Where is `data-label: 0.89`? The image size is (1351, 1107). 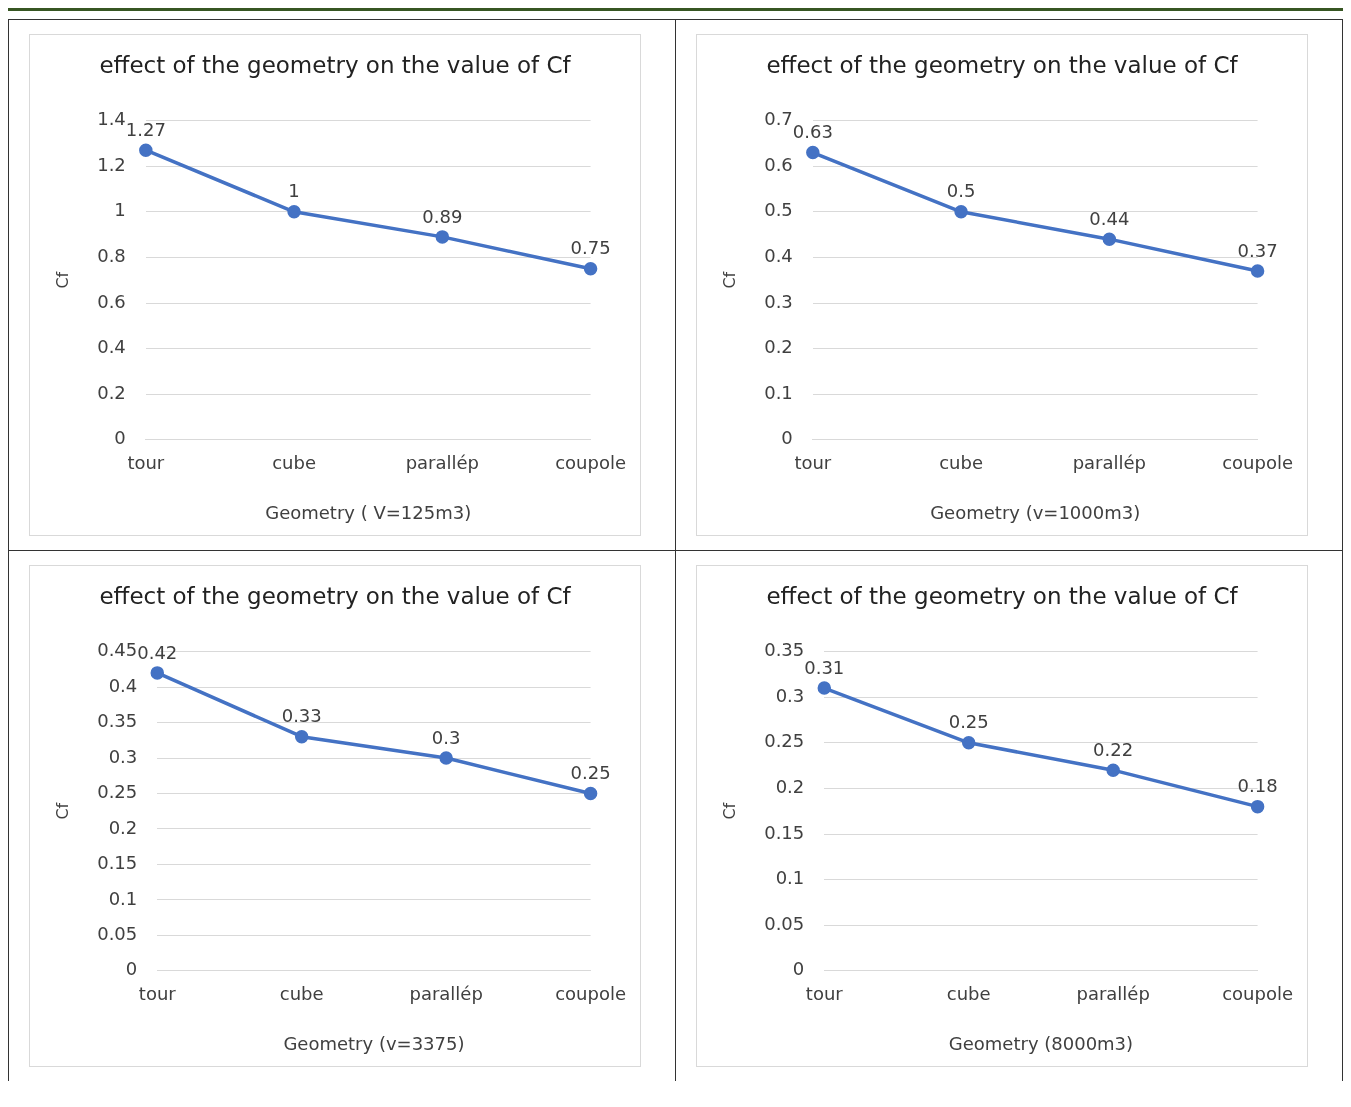
data-label: 0.89 is located at coordinates (442, 216).